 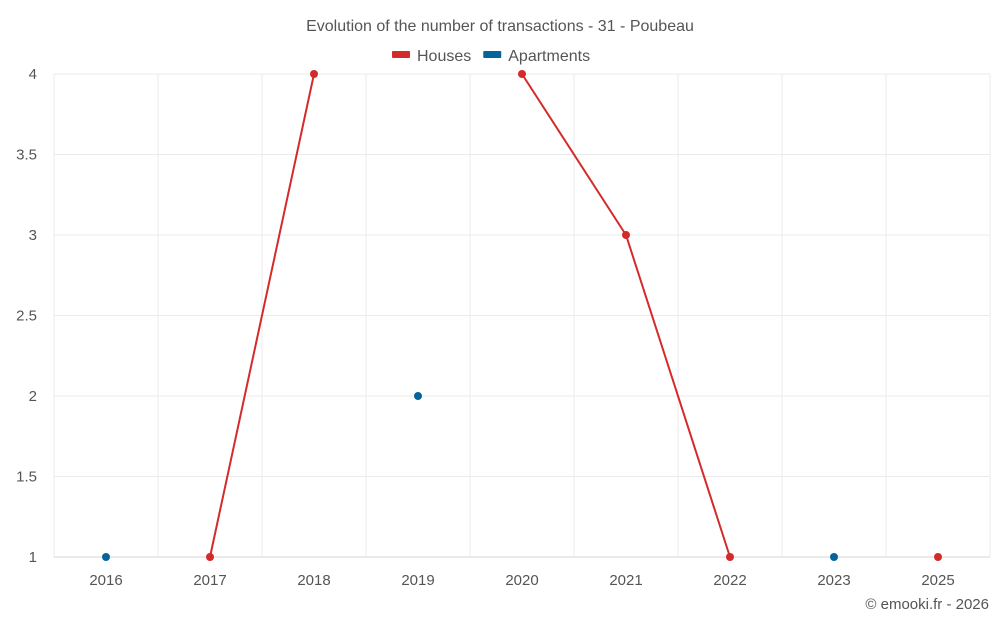 I want to click on y-tick-label: 4, so click(x=33, y=74).